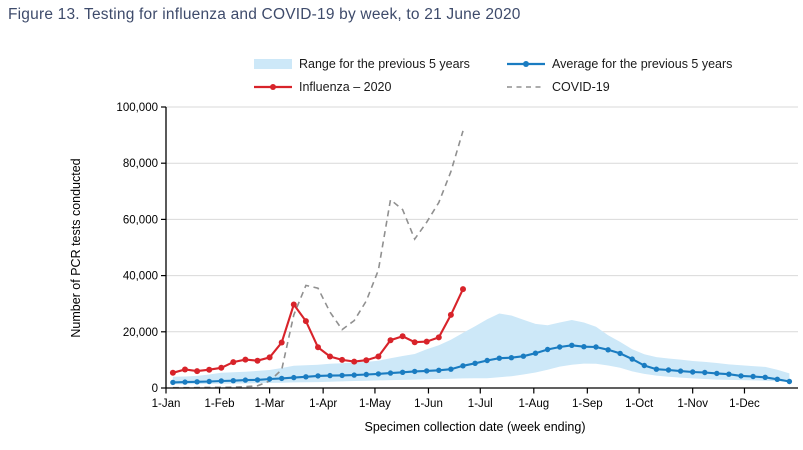  Describe the element at coordinates (526, 87) in the screenshot. I see `covid-dashed-swatch-icon` at that location.